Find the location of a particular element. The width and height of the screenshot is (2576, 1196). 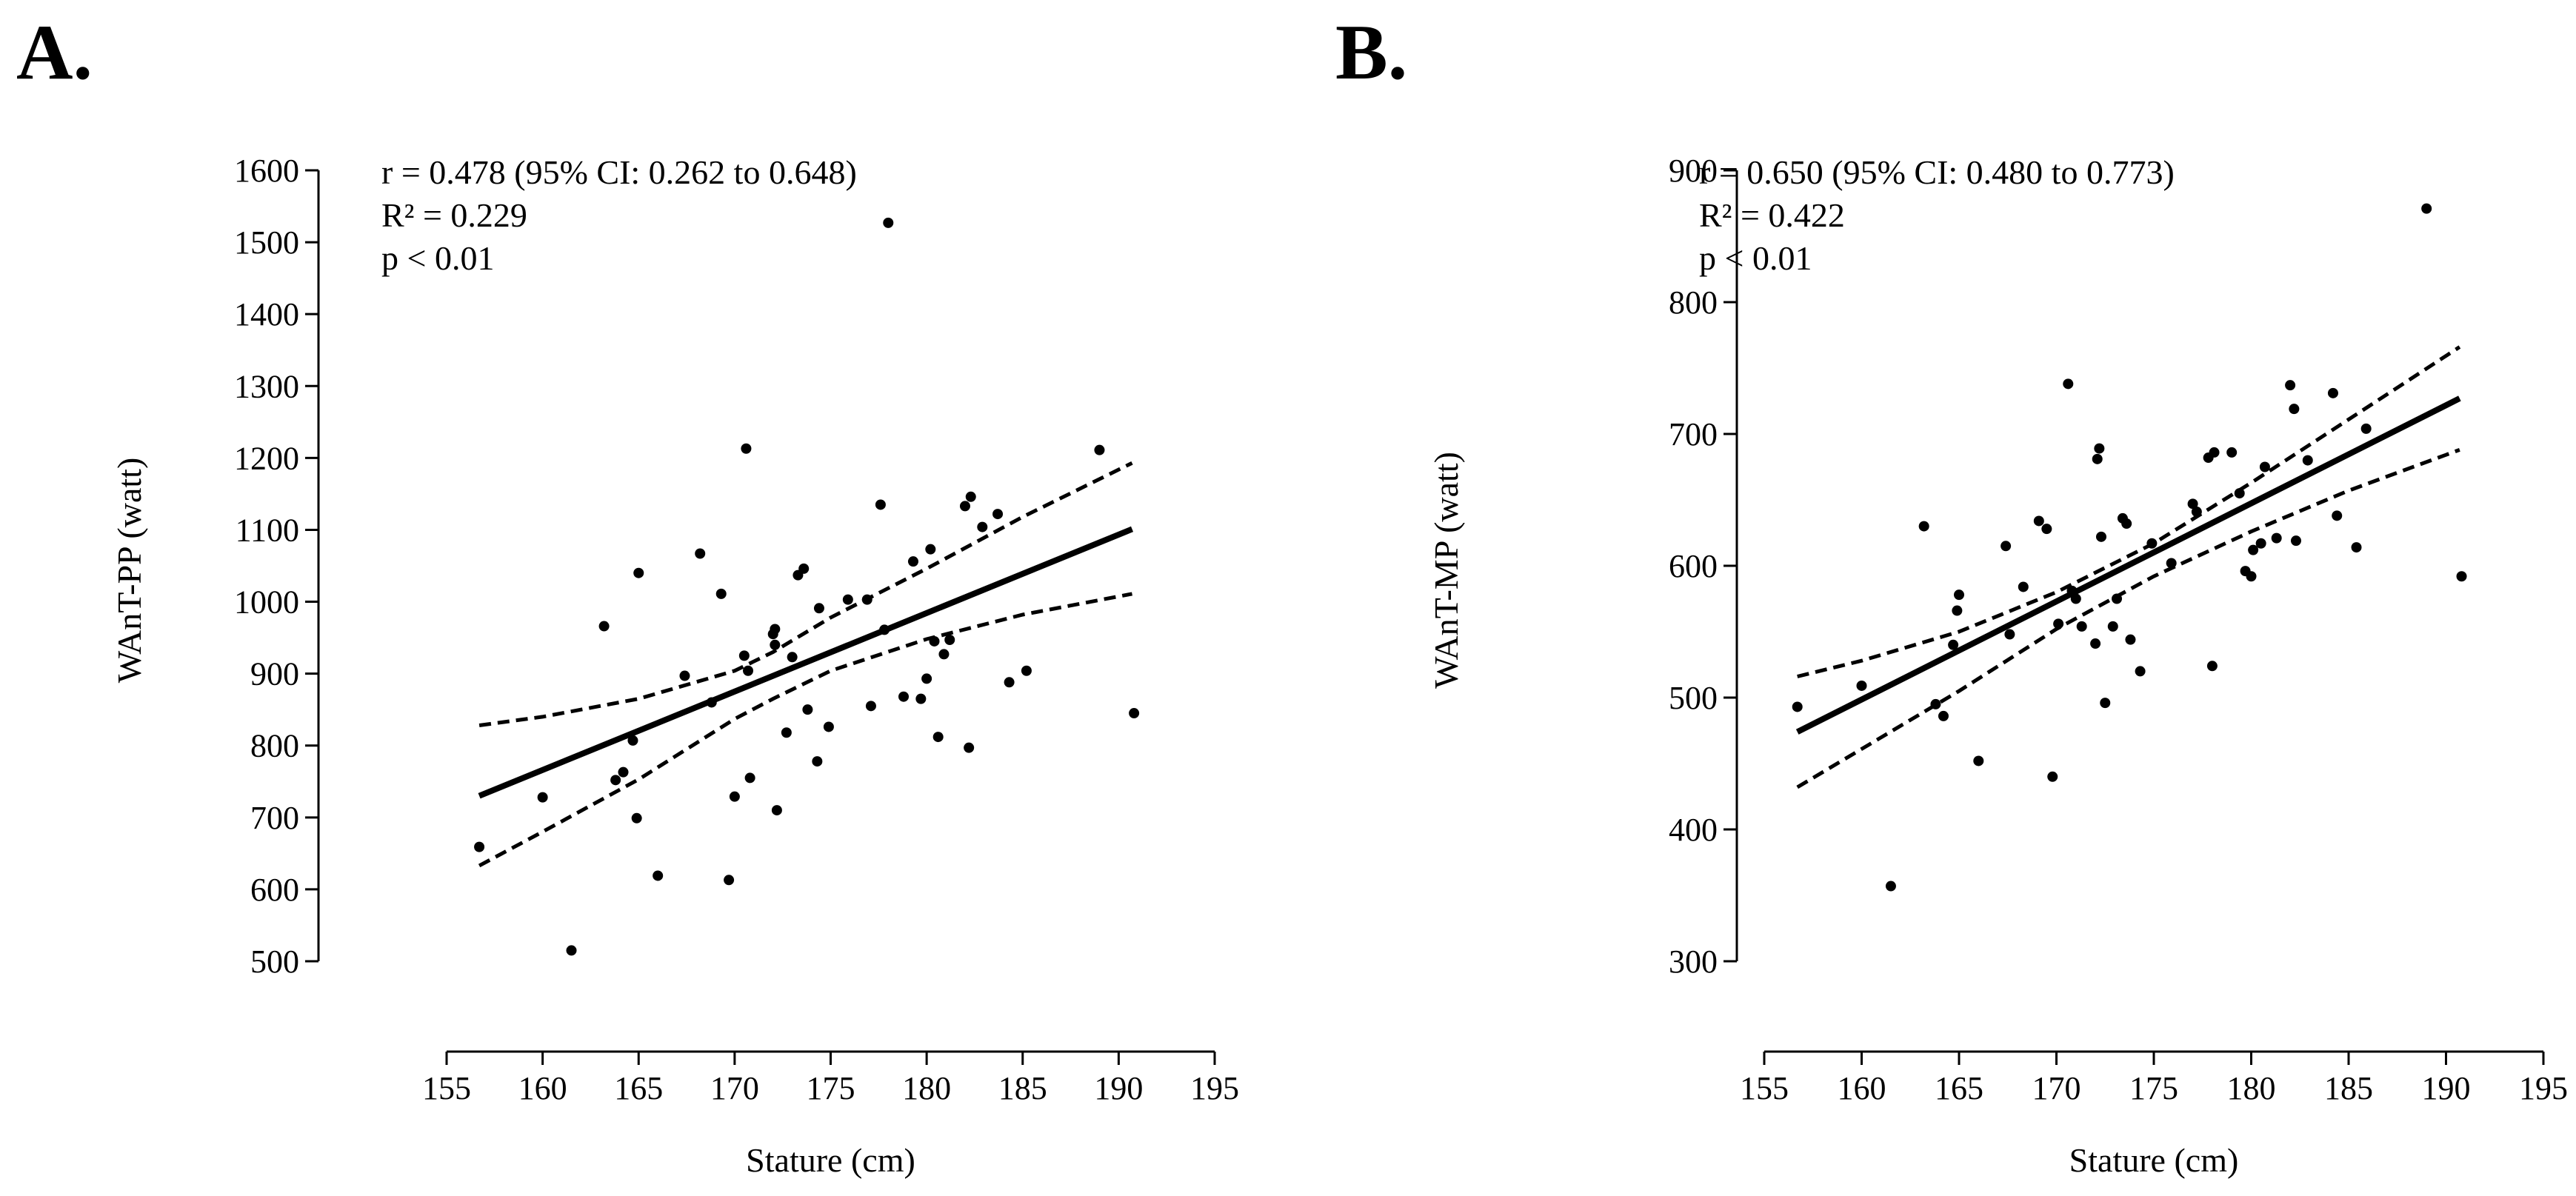

panel-b-y-tick-label: 700 is located at coordinates (1693, 434).